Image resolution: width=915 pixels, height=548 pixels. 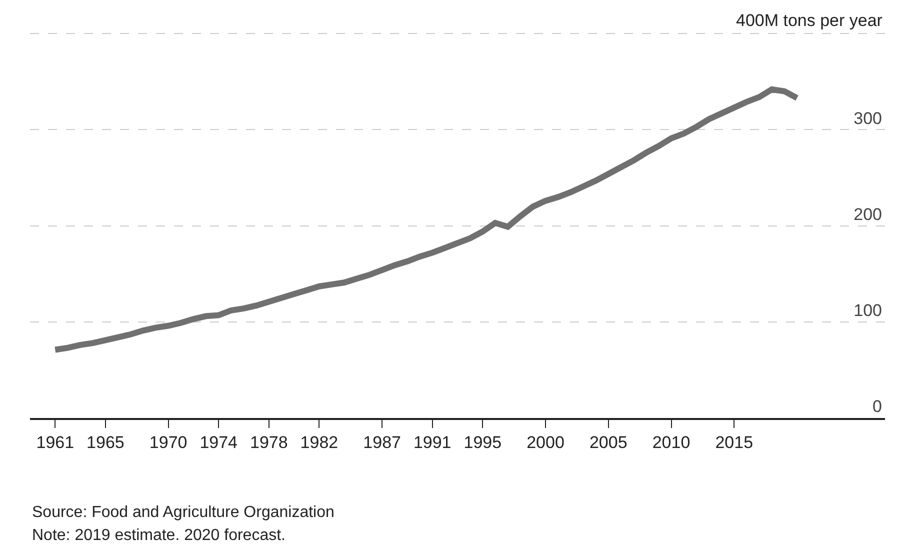 What do you see at coordinates (168, 442) in the screenshot?
I see `x-tick-label: 1970` at bounding box center [168, 442].